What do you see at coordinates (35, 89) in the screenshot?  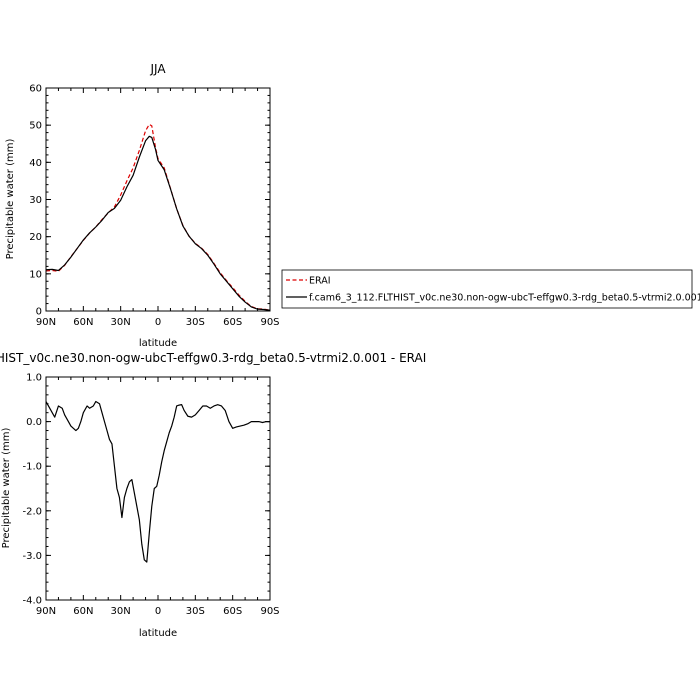 I see `y-tick-label: 60` at bounding box center [35, 89].